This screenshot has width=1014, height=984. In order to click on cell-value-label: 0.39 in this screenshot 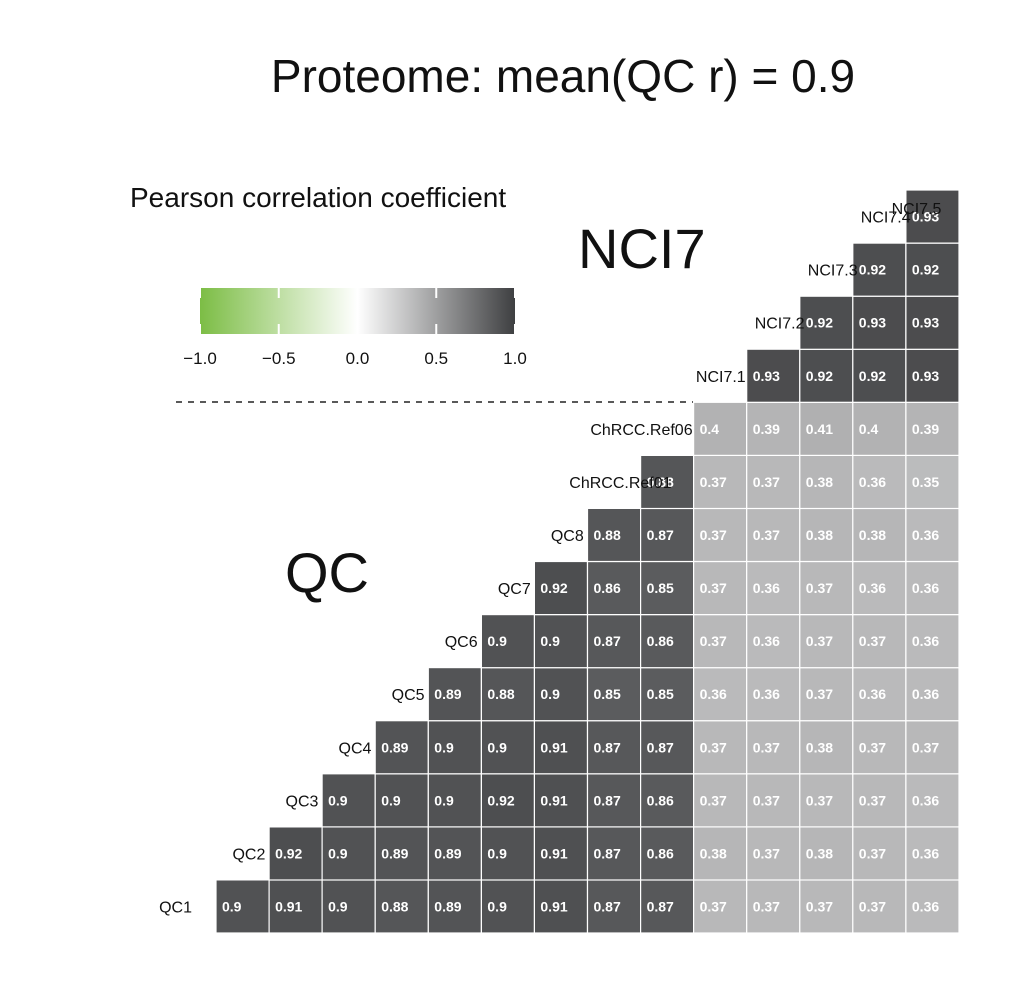, I will do `click(925, 429)`.